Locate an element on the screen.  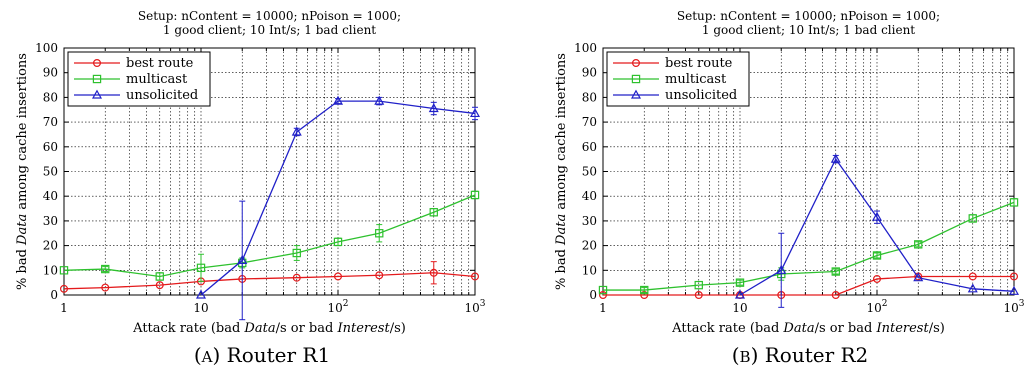
tick-exponent: 3 is located at coordinates (483, 304).